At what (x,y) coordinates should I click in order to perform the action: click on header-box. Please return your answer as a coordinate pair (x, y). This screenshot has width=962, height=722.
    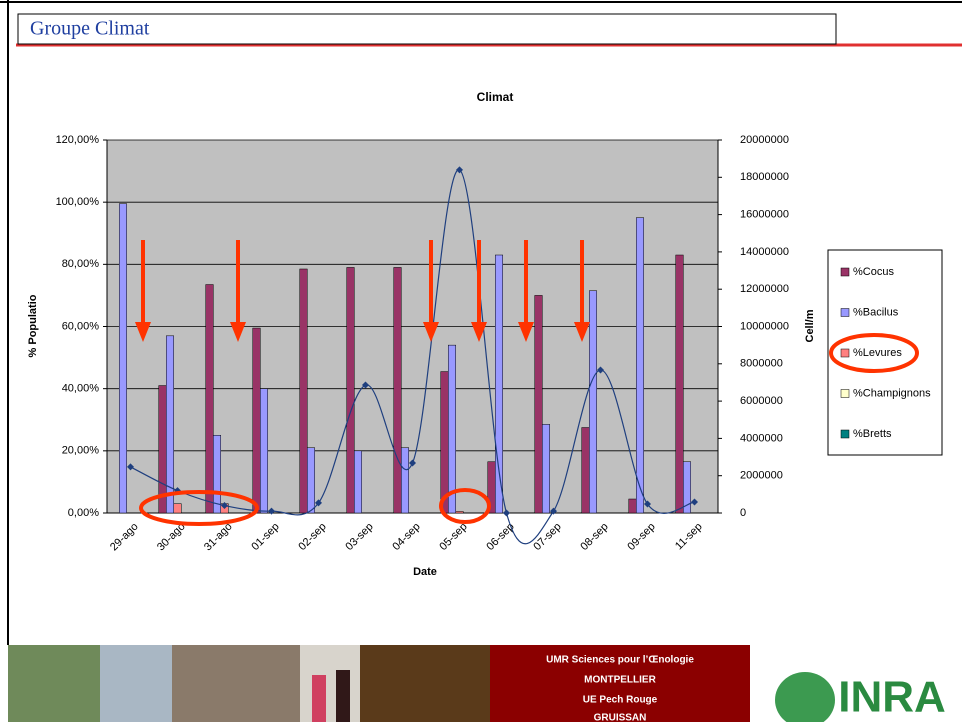
    Looking at the image, I should click on (427, 29).